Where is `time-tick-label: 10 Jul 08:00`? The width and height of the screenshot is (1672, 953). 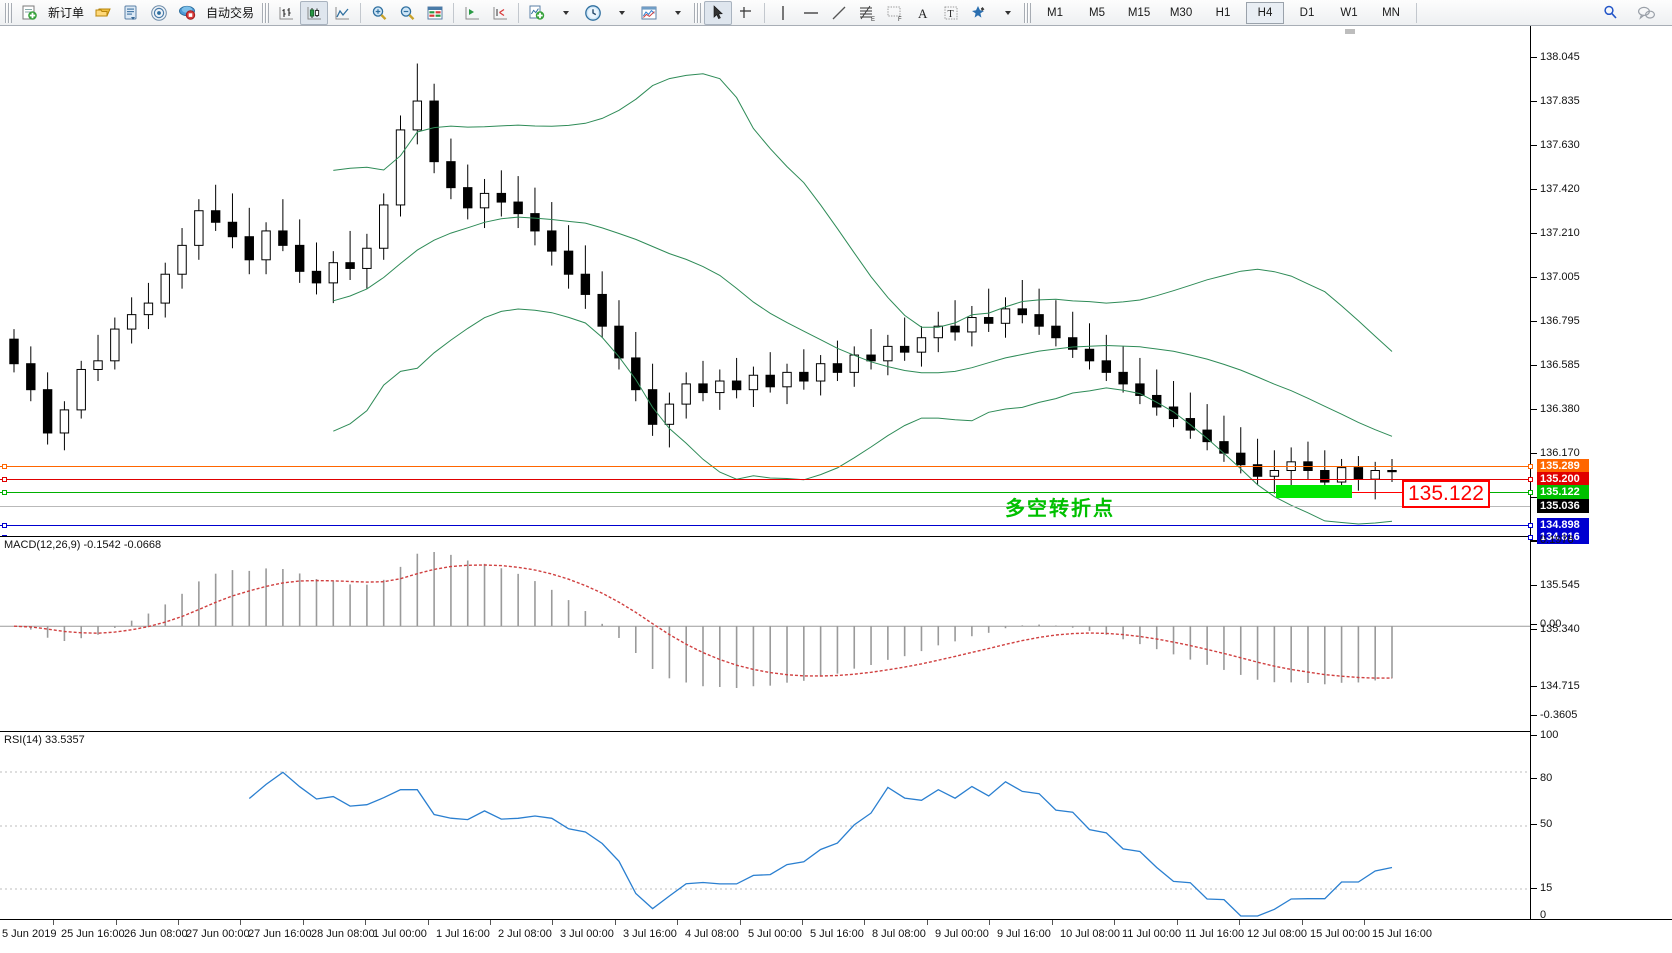 time-tick-label: 10 Jul 08:00 is located at coordinates (1090, 934).